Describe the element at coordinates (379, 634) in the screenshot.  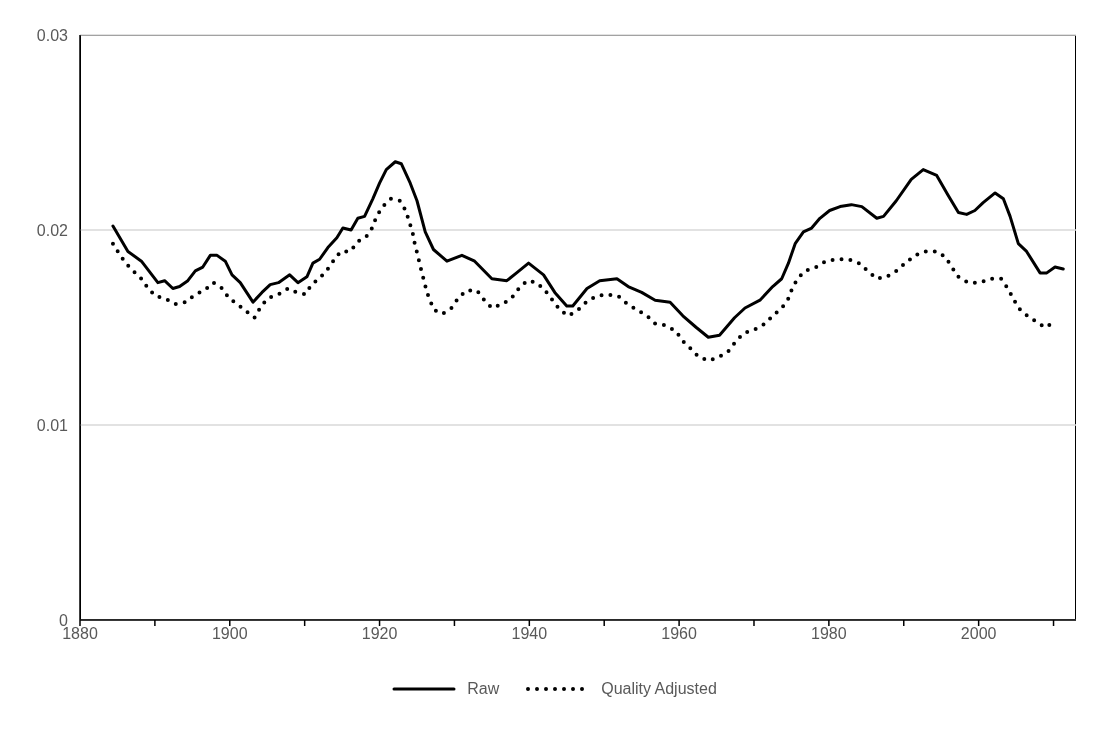
I see `x-tick-label: 1920` at that location.